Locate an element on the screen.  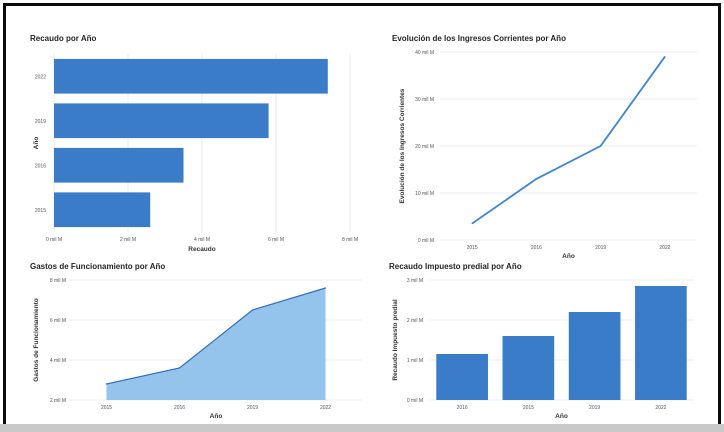
series-area is located at coordinates (216, 344).